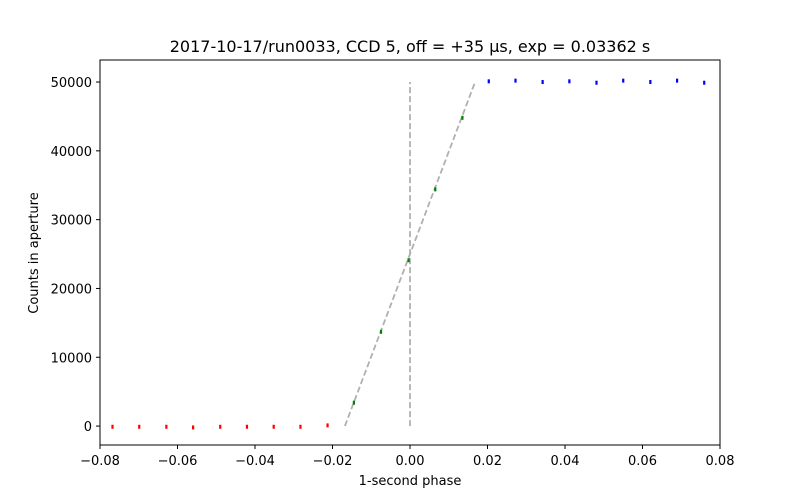  Describe the element at coordinates (333, 461) in the screenshot. I see `x-tick-label: −0.02` at that location.